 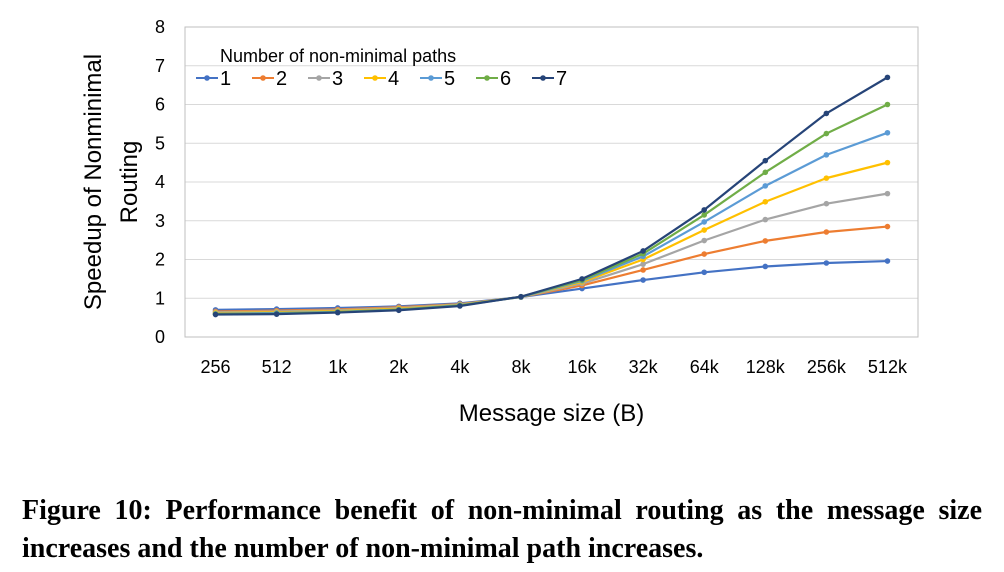 I want to click on y-tick-label: 0, so click(x=160, y=337).